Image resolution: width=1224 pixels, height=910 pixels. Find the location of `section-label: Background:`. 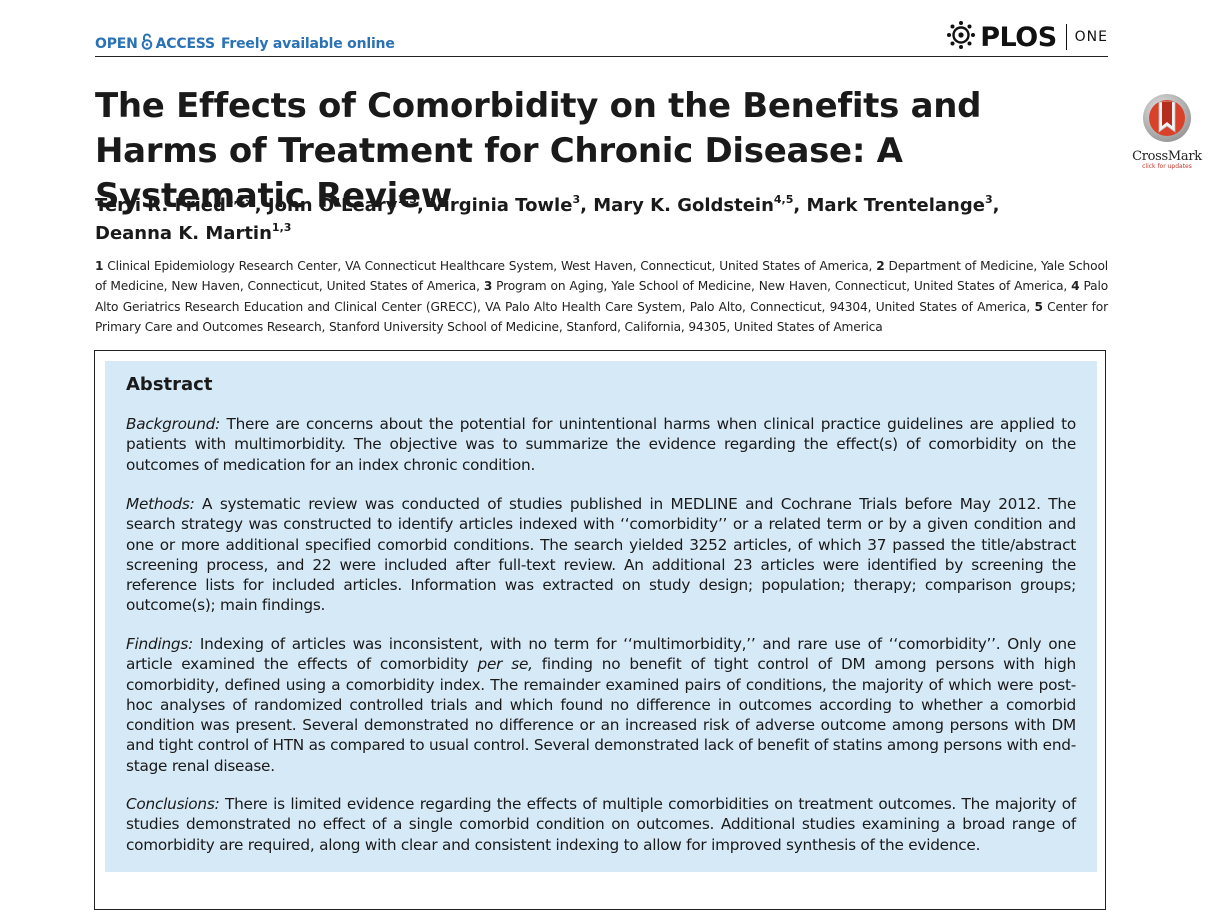

section-label: Background: is located at coordinates (173, 424).